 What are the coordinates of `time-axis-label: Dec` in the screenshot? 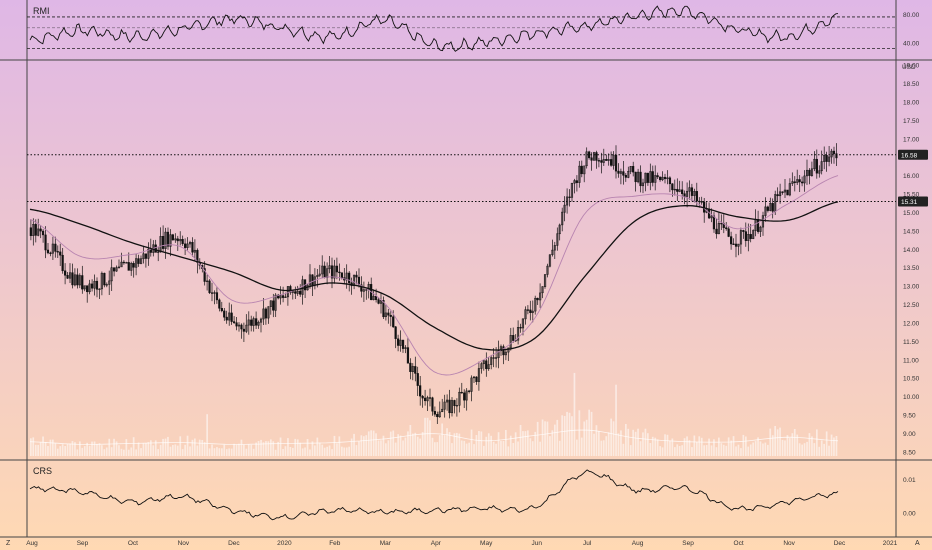 It's located at (234, 543).